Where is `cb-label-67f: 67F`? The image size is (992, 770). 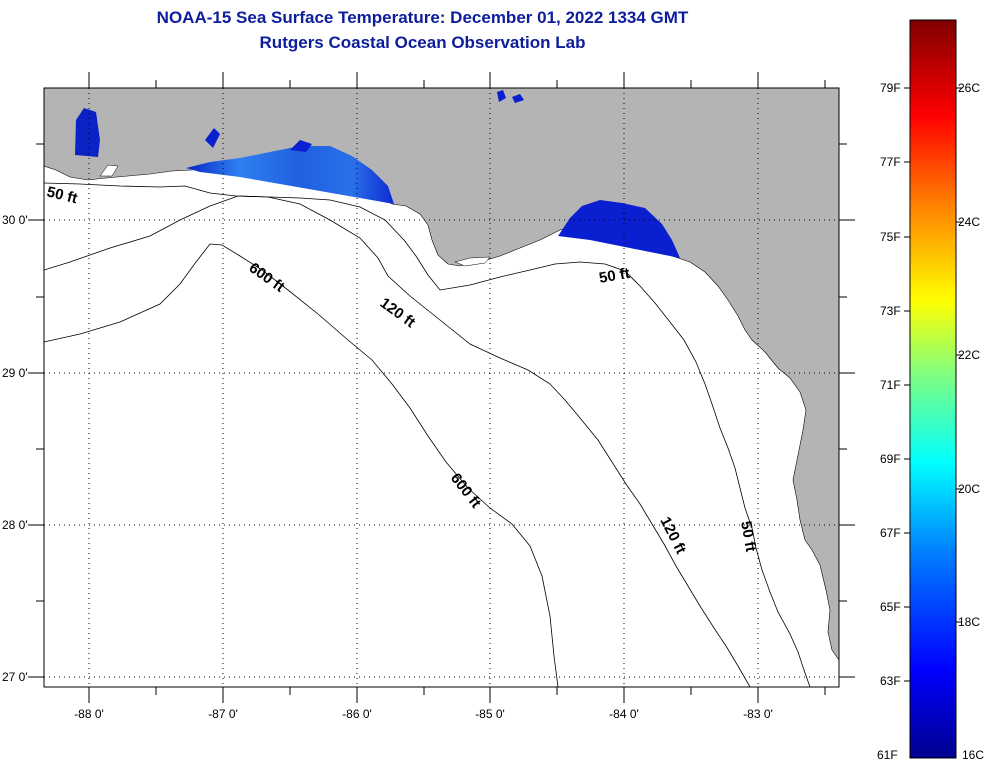 cb-label-67f: 67F is located at coordinates (890, 533).